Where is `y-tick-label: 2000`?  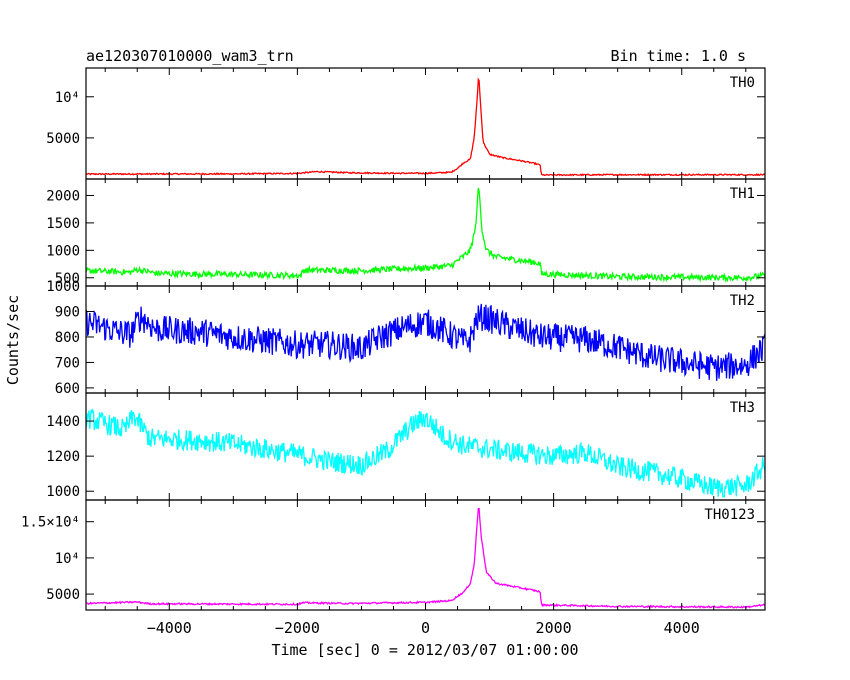 y-tick-label: 2000 is located at coordinates (63, 196).